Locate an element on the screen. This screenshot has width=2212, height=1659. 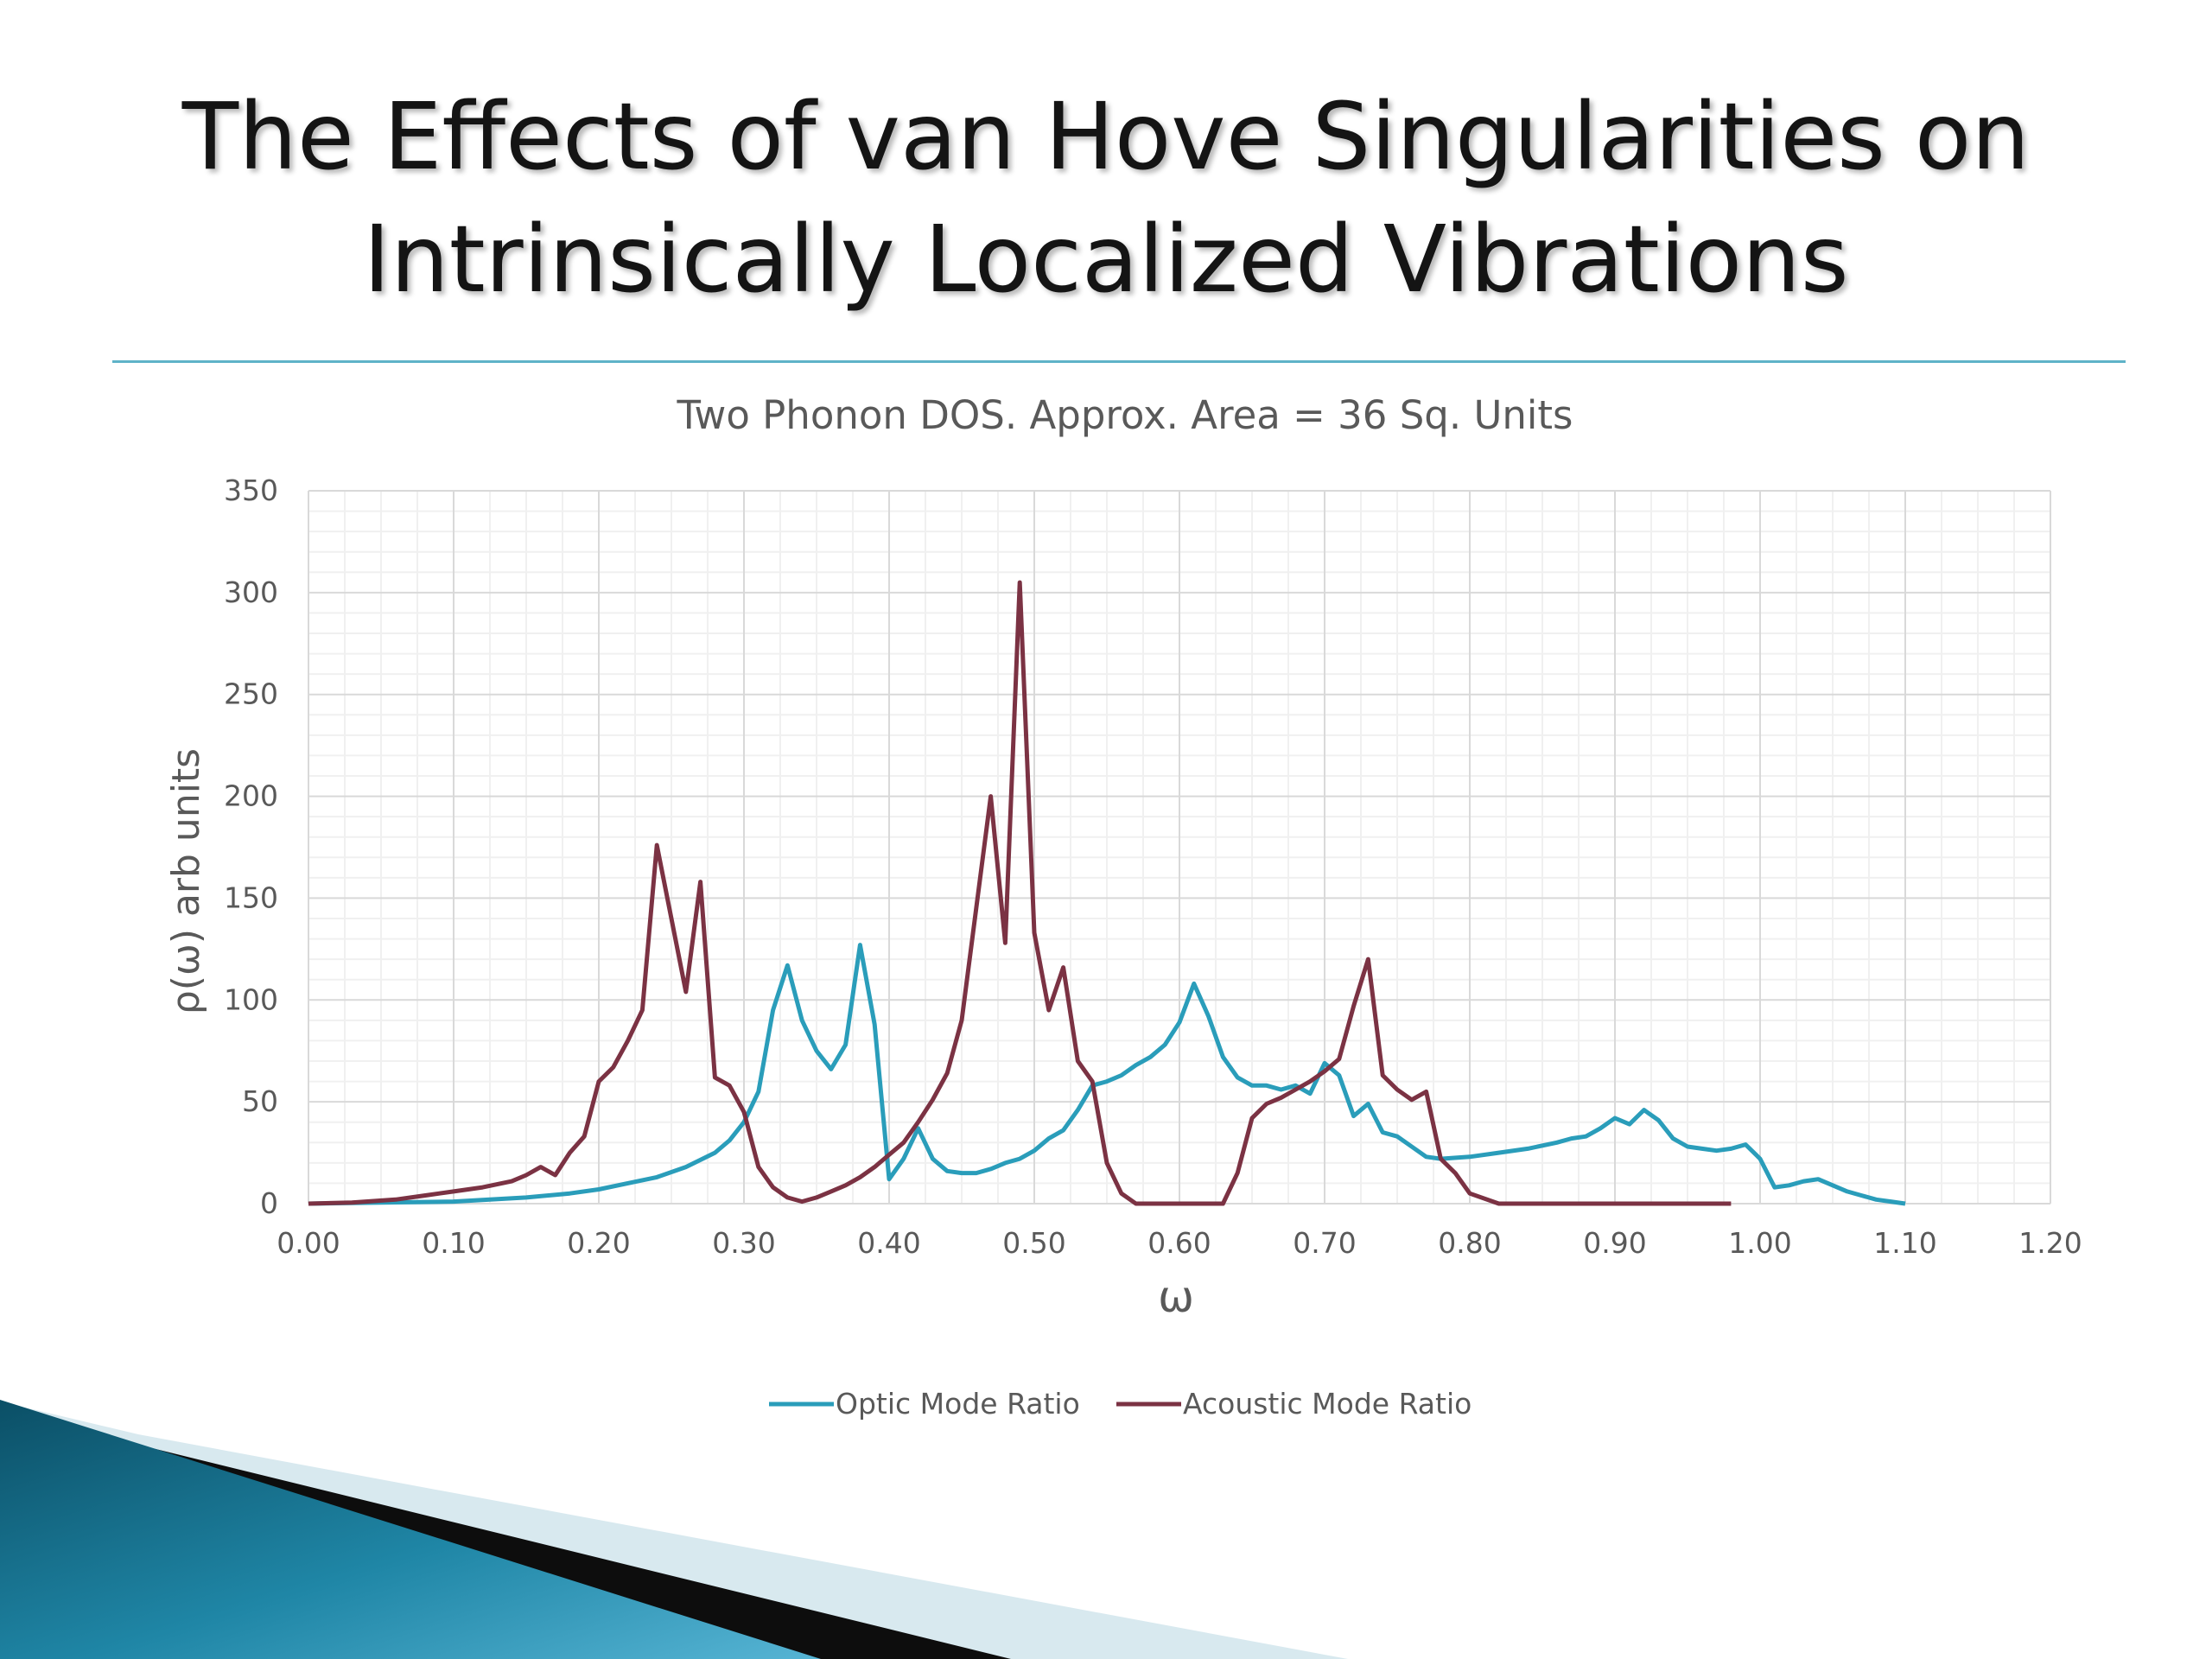
x-tick-label: 0.10 is located at coordinates (453, 1243).